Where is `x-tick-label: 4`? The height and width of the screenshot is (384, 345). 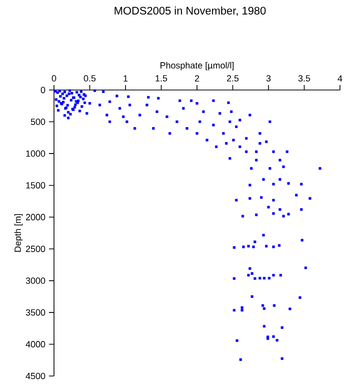 x-tick-label: 4 is located at coordinates (340, 78).